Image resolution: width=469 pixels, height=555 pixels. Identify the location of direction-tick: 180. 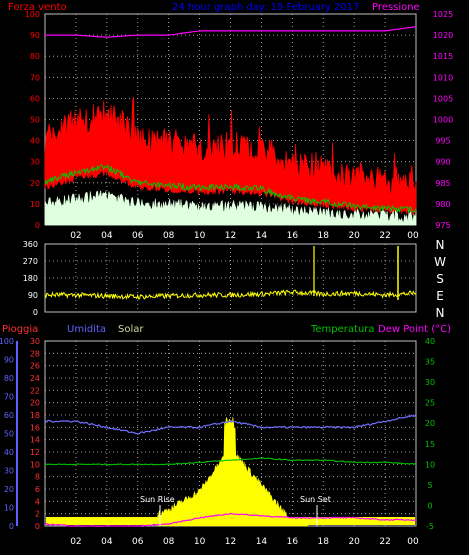
(30, 278).